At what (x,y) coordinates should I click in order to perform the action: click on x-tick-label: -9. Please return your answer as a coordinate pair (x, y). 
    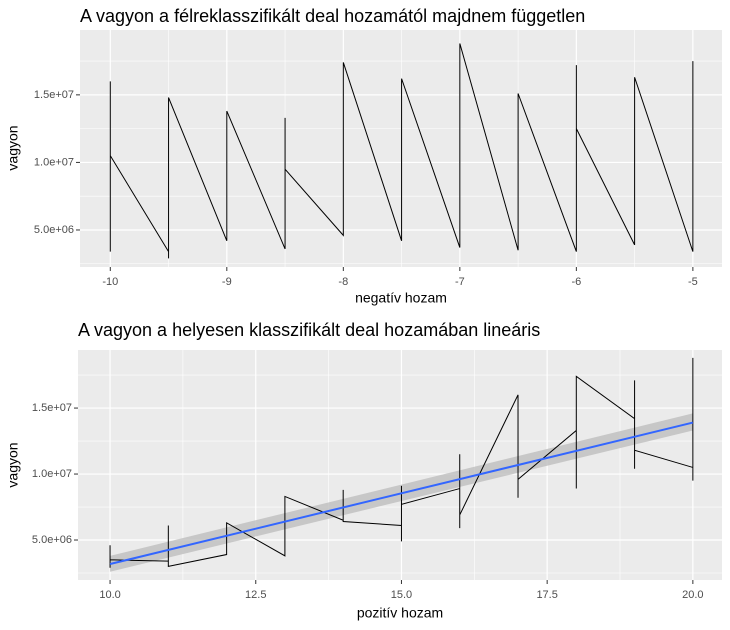
    Looking at the image, I should click on (227, 282).